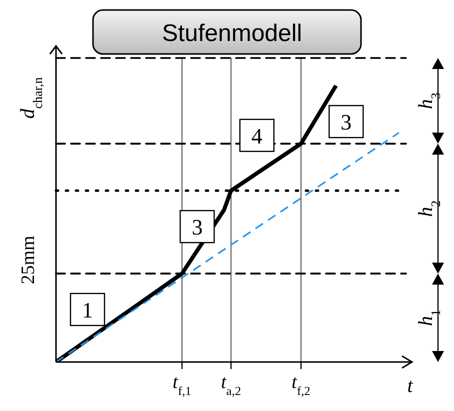 The height and width of the screenshot is (411, 454). What do you see at coordinates (256, 135) in the screenshot?
I see `annotation: 4` at bounding box center [256, 135].